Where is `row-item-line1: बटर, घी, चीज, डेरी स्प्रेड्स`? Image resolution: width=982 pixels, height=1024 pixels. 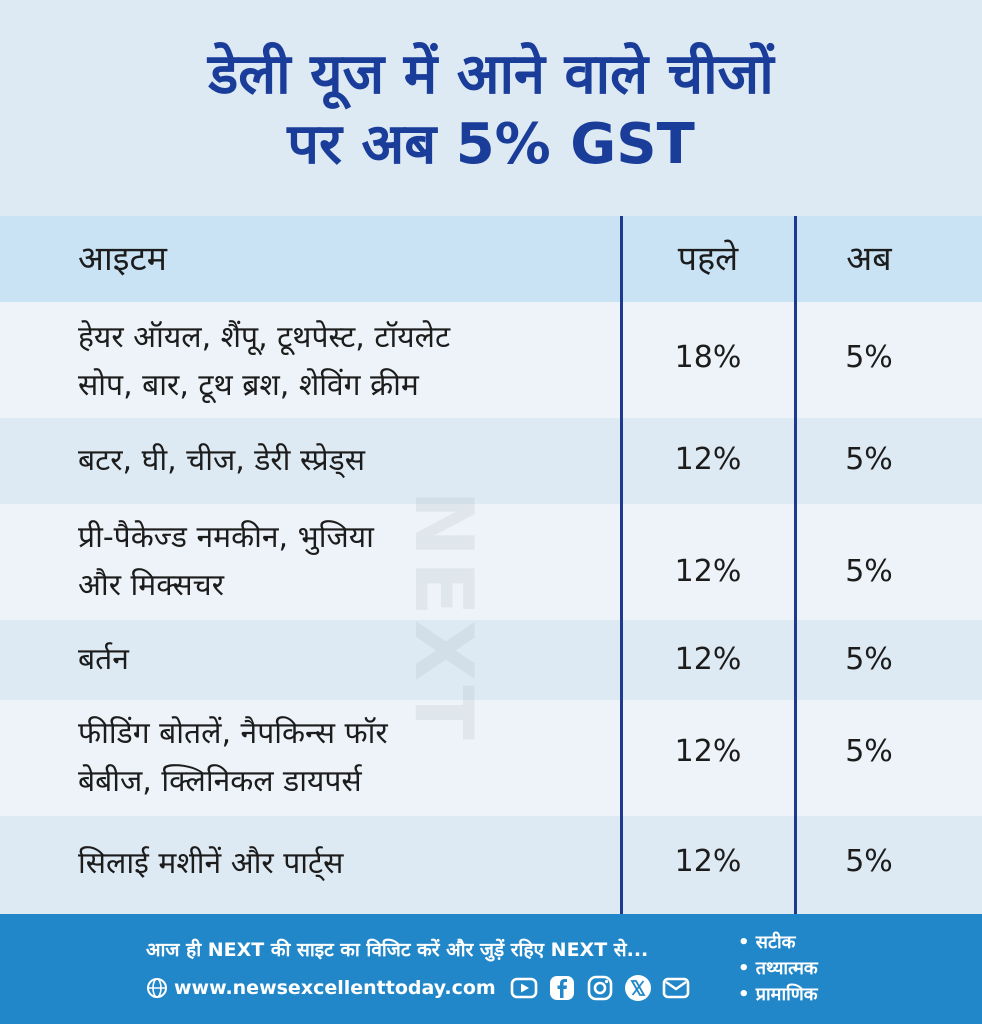
row-item-line1: बटर, घी, चीज, डेरी स्प्रेड्स is located at coordinates (222, 460).